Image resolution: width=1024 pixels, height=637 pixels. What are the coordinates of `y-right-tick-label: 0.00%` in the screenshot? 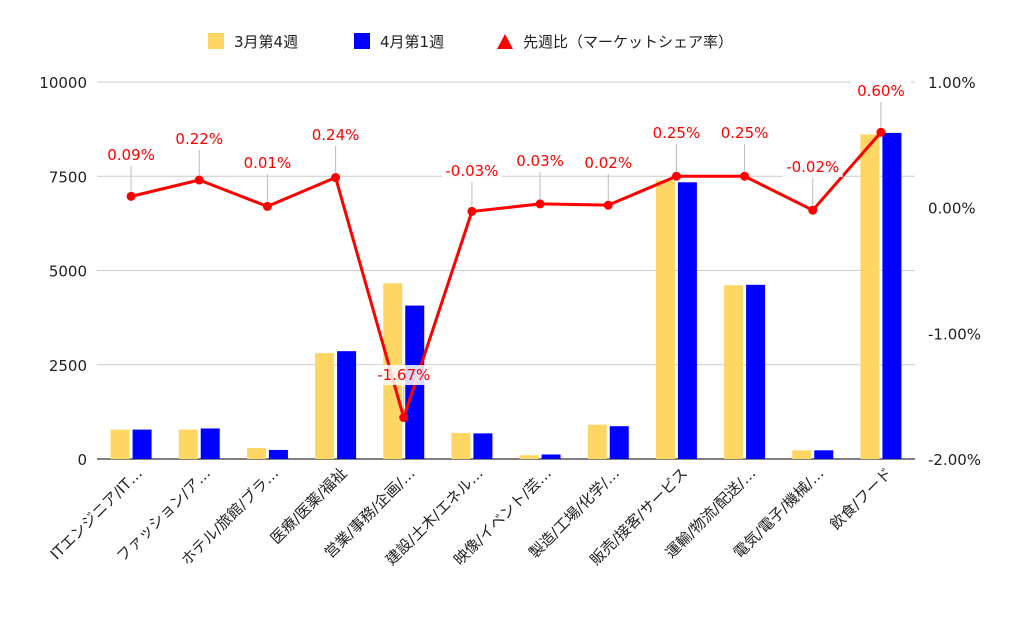 It's located at (952, 209).